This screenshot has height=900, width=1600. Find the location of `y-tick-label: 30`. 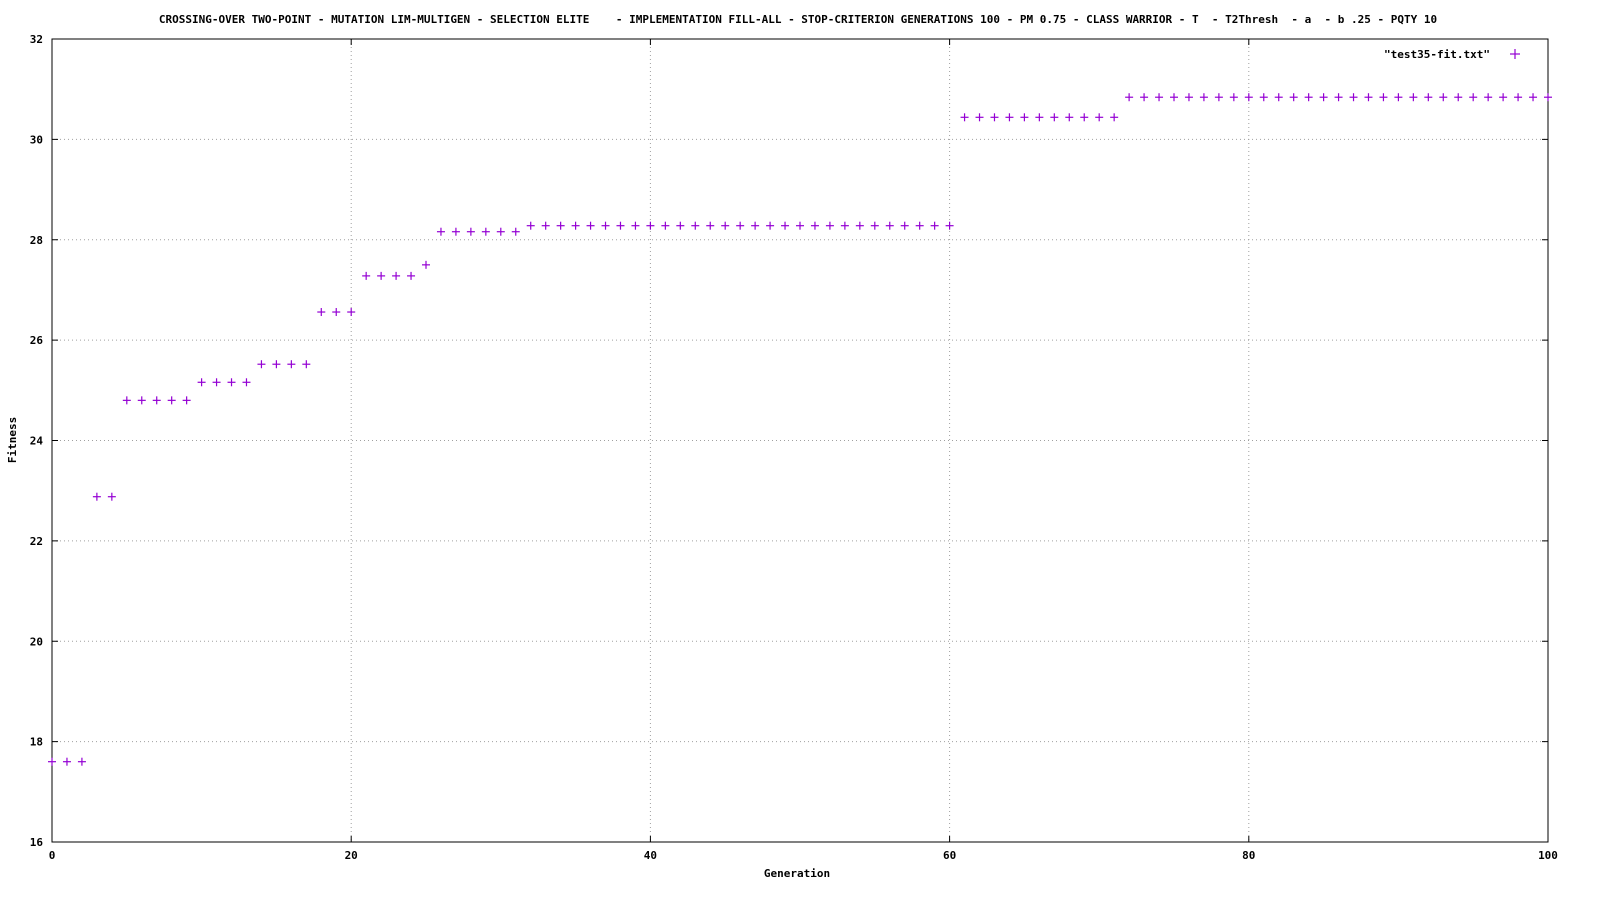

y-tick-label: 30 is located at coordinates (36, 139).